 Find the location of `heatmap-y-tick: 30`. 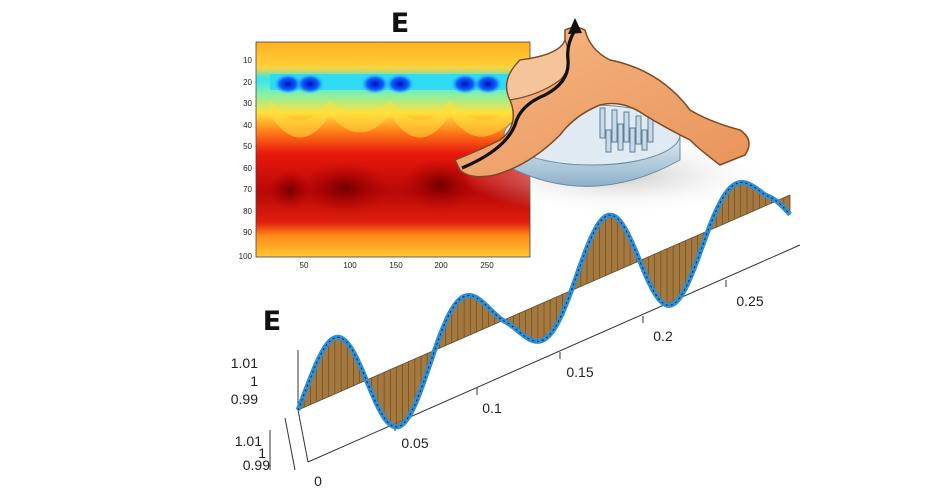

heatmap-y-tick: 30 is located at coordinates (247, 103).